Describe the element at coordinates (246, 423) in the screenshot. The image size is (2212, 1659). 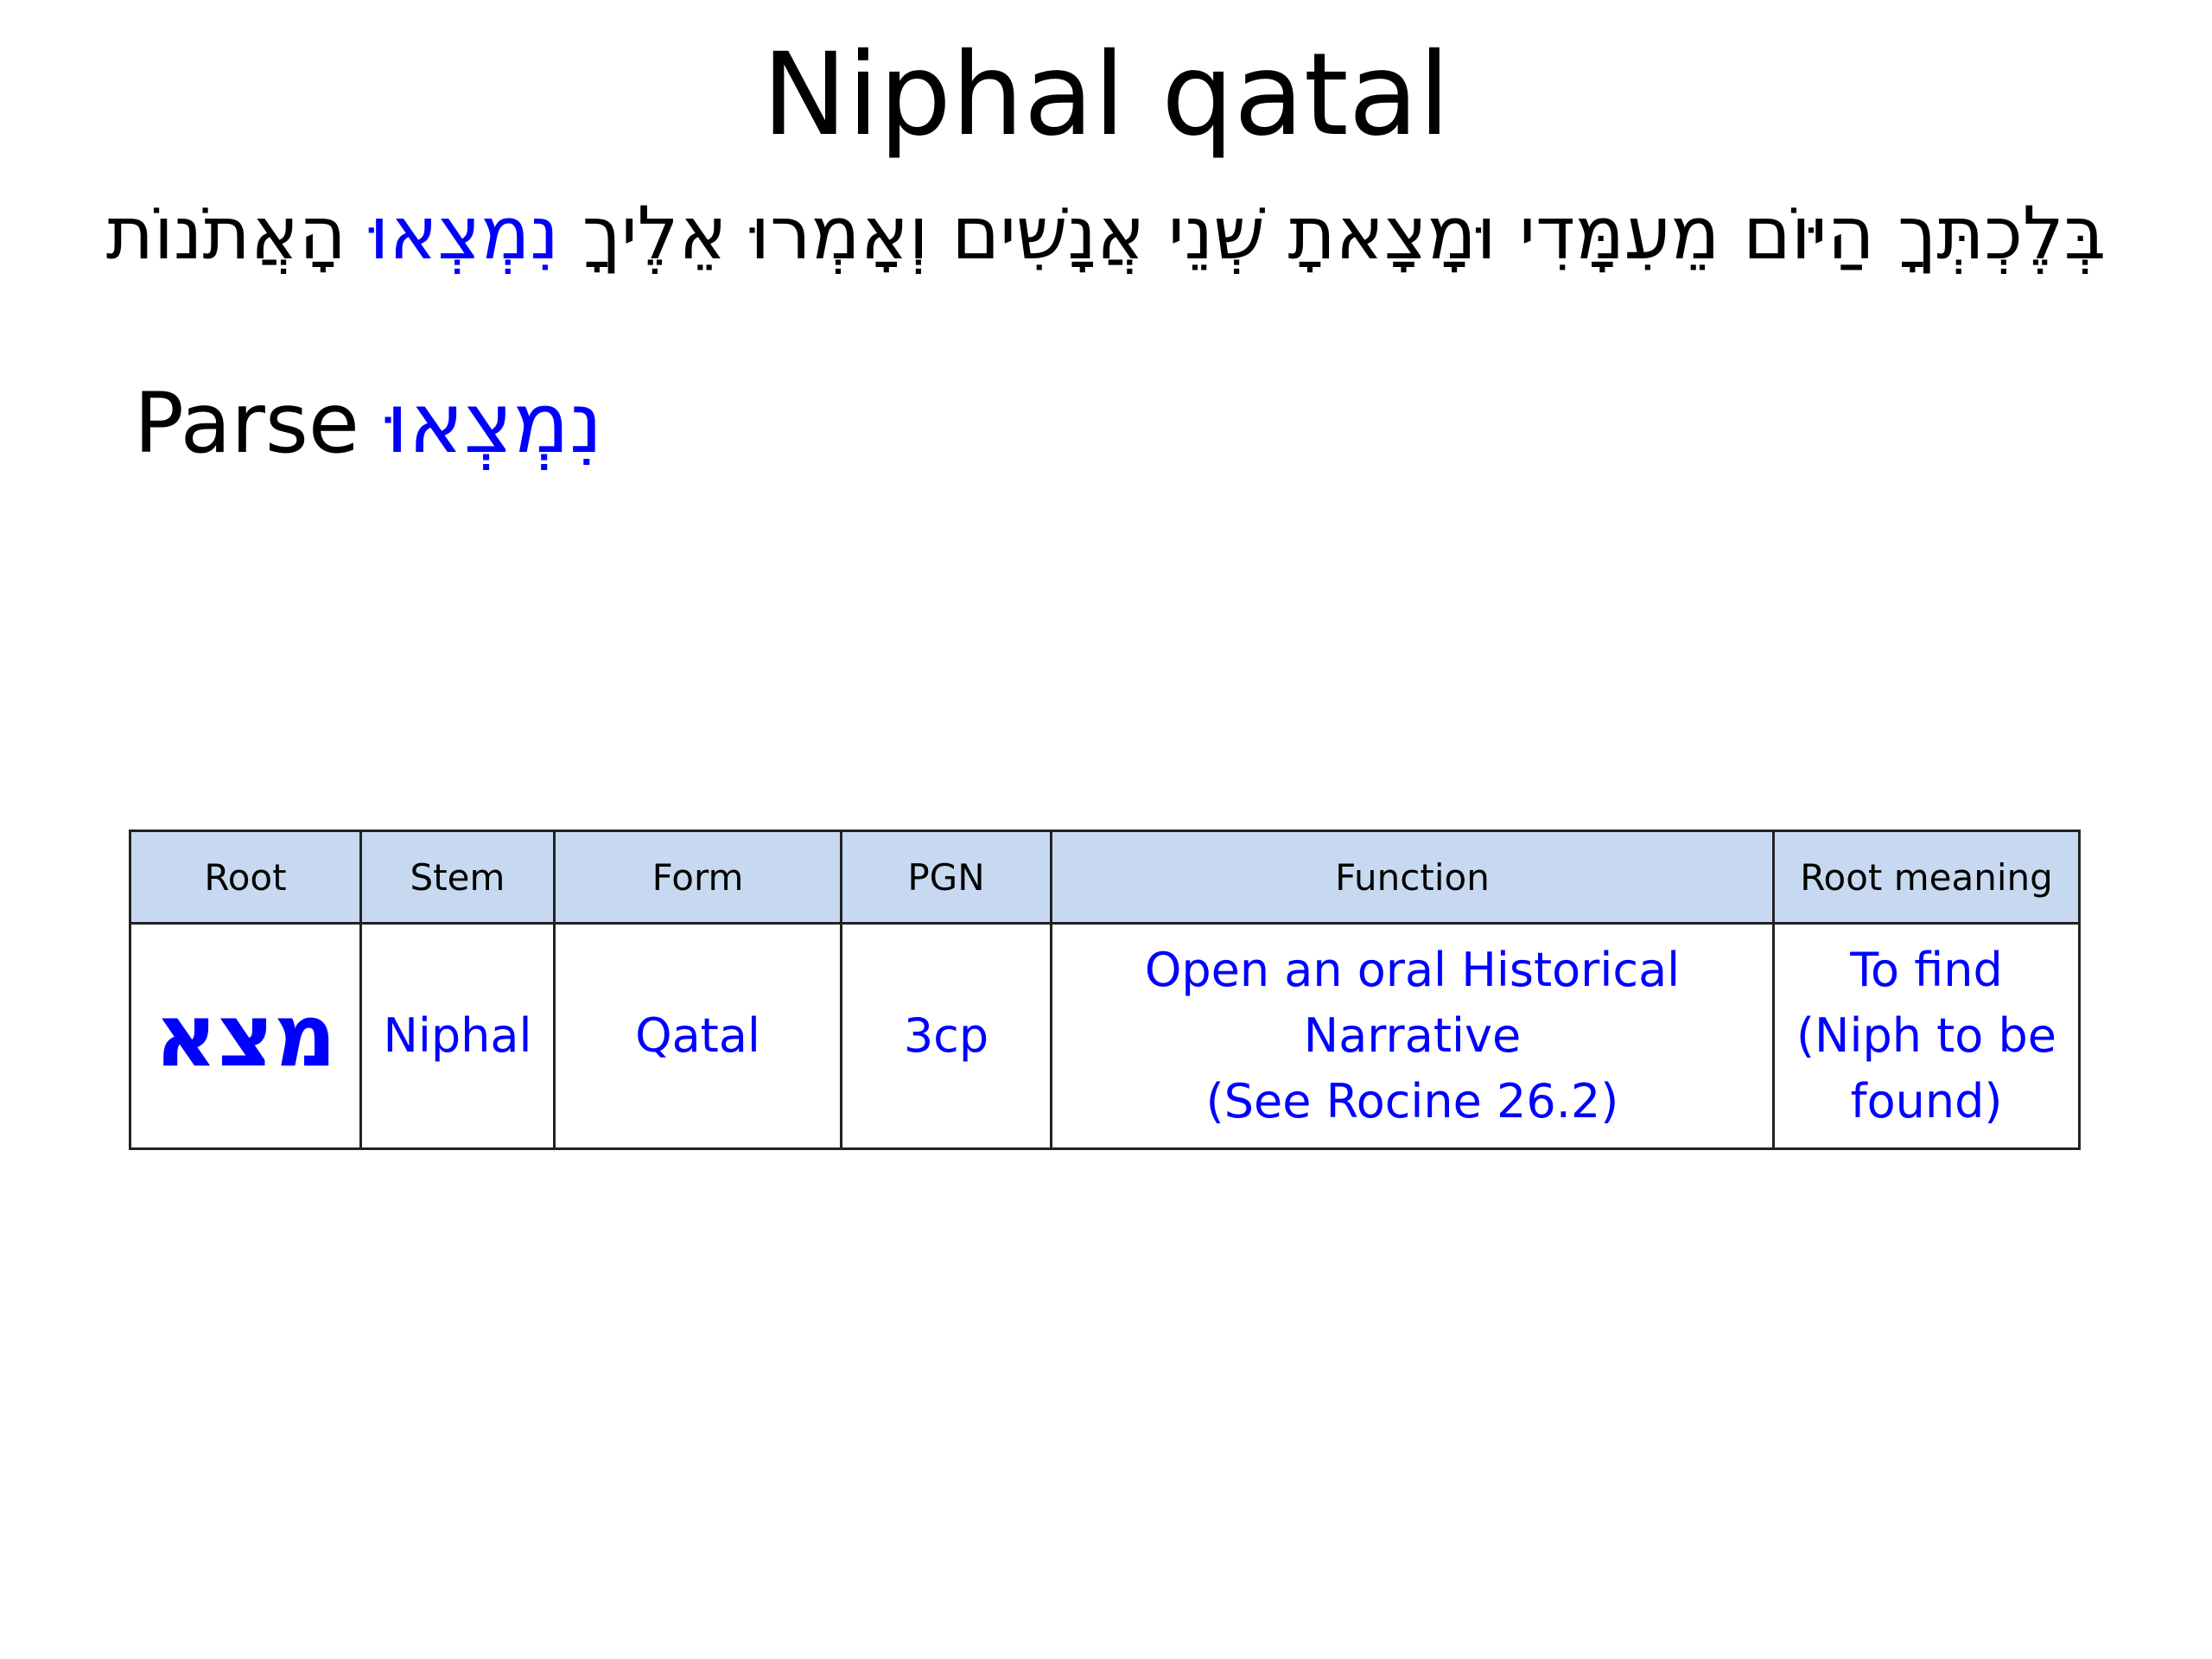
I see `parse-label: Parse` at that location.